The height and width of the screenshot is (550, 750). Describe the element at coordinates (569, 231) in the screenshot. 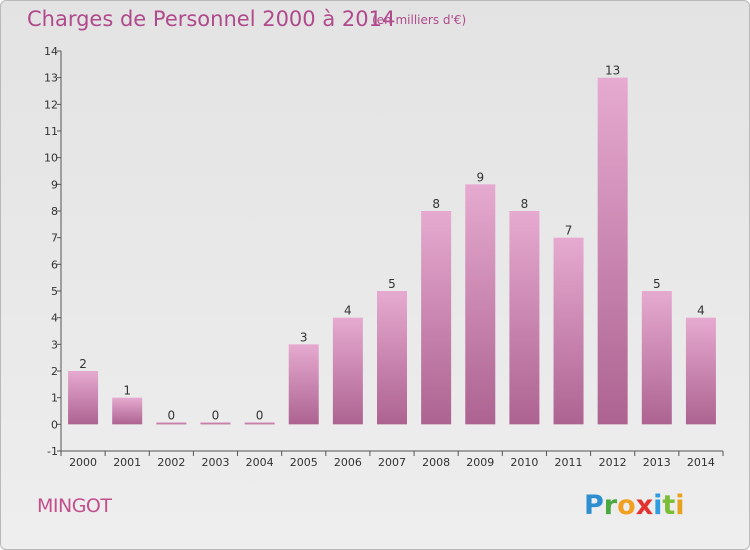

I see `data-label-2011: 7` at that location.